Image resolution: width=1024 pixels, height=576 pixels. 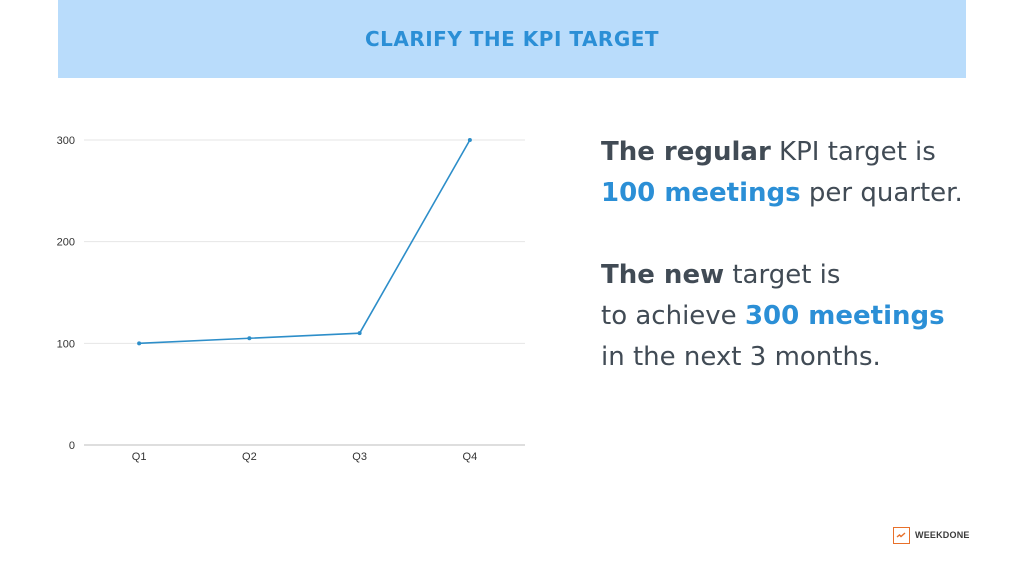 I want to click on statement-line-4: to achieve 300 meetings, so click(x=801, y=316).